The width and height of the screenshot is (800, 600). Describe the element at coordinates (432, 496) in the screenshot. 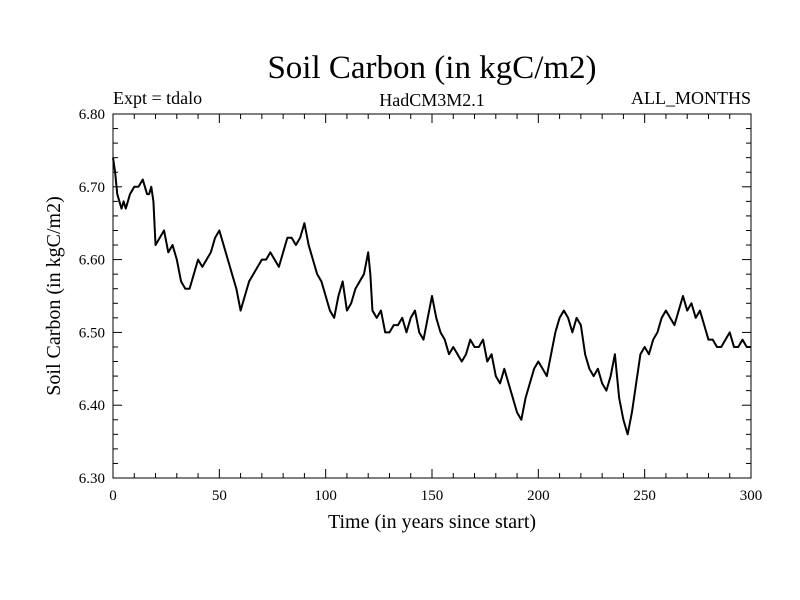

I see `x-tick-label: 150` at that location.